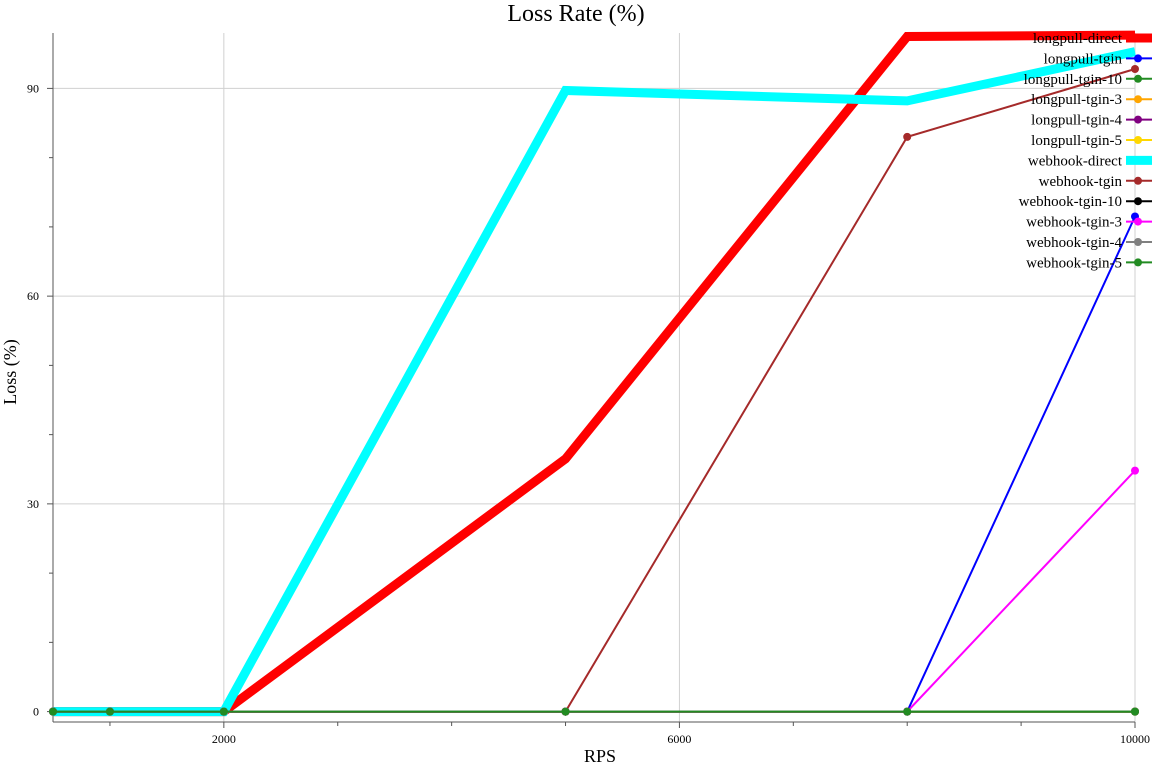 This screenshot has width=1152, height=768. What do you see at coordinates (1070, 202) in the screenshot?
I see `legend-label: webhook-tgin-10` at bounding box center [1070, 202].